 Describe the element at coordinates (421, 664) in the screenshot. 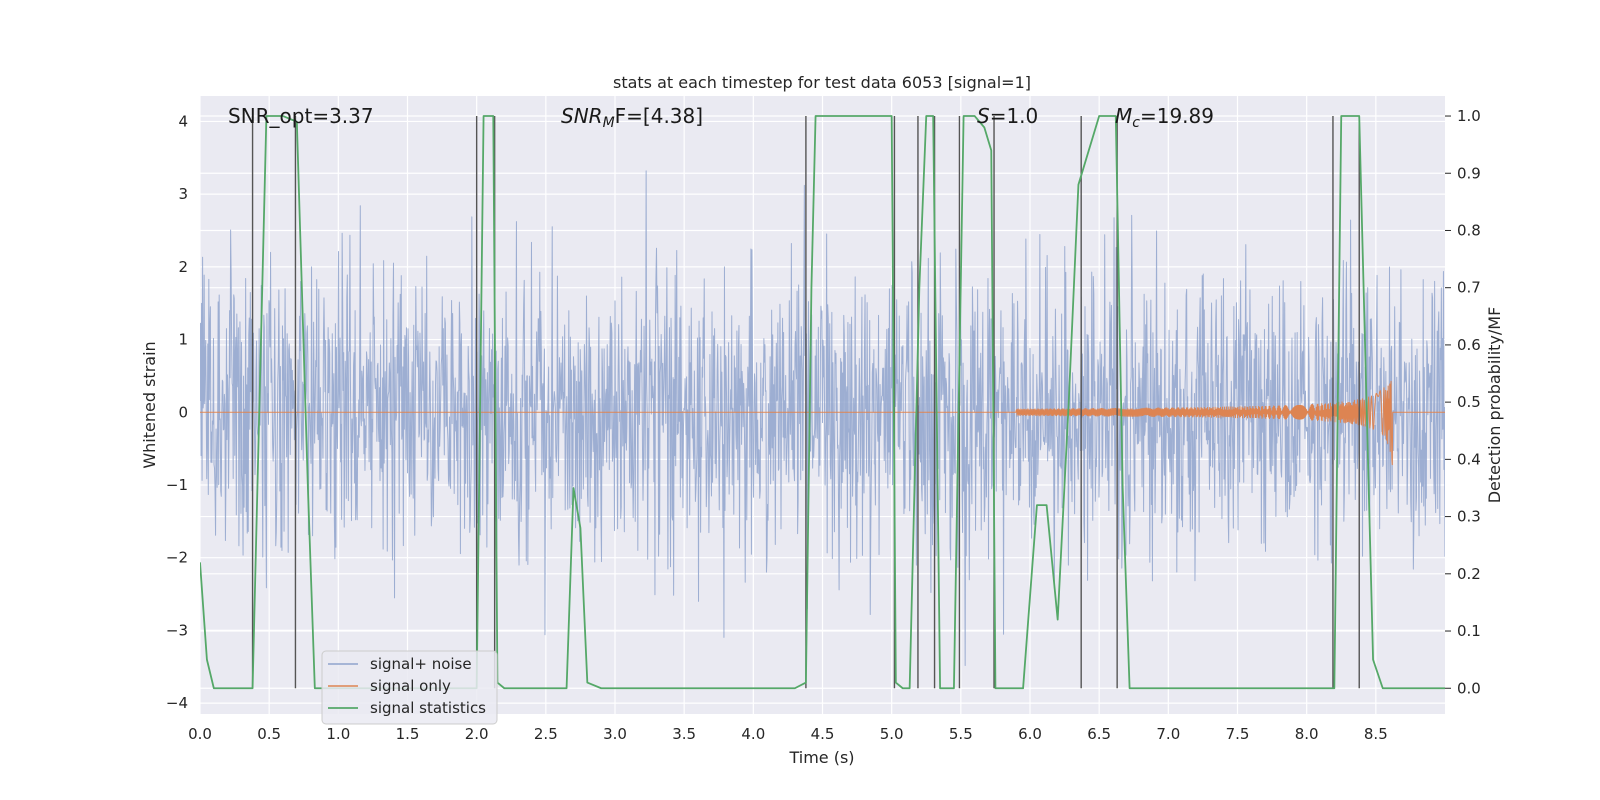

I see `legend-label-noise: signal+ noise` at that location.